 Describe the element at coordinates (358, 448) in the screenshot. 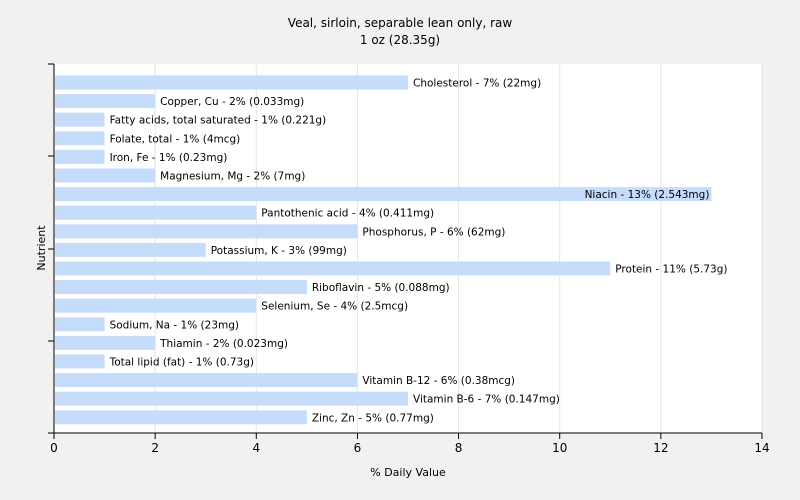

I see `x-tick-label: 6` at that location.